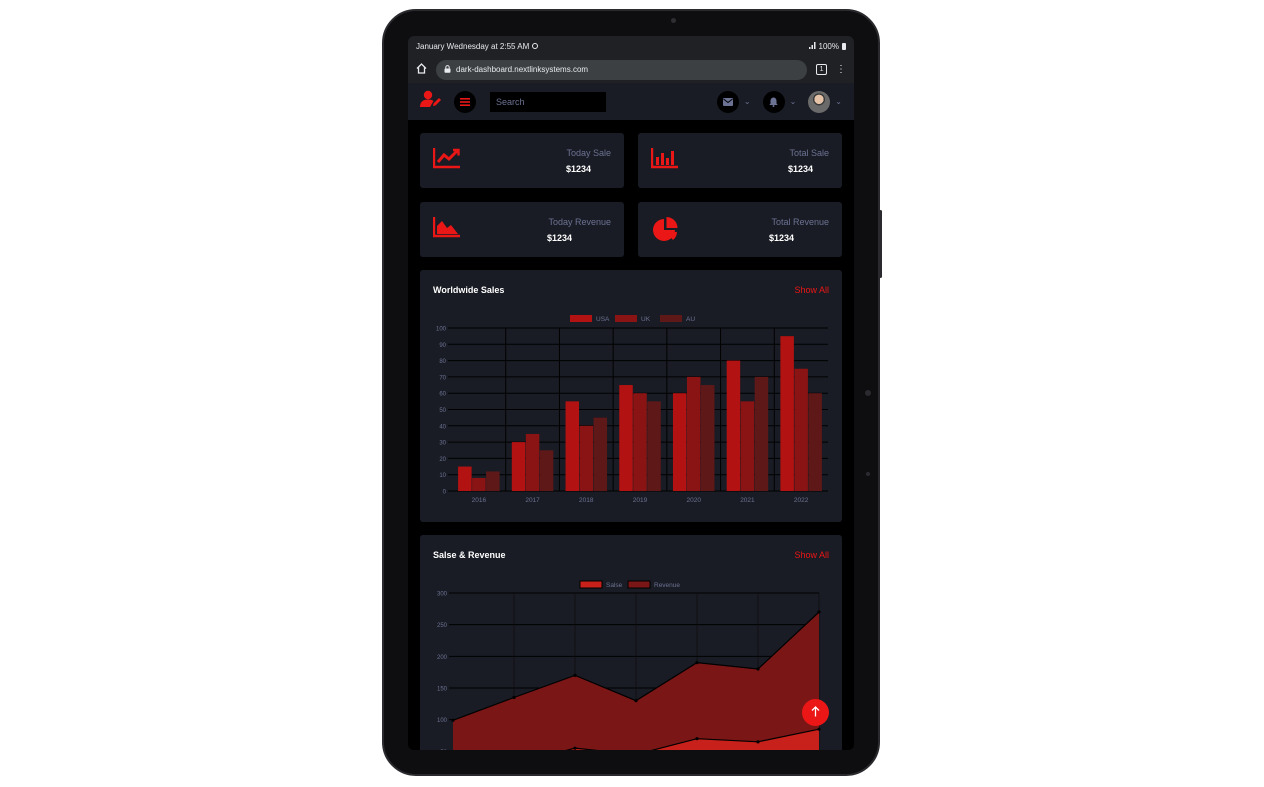  I want to click on stat-card-today-revenue: Today Revenue $1234, so click(522, 229).